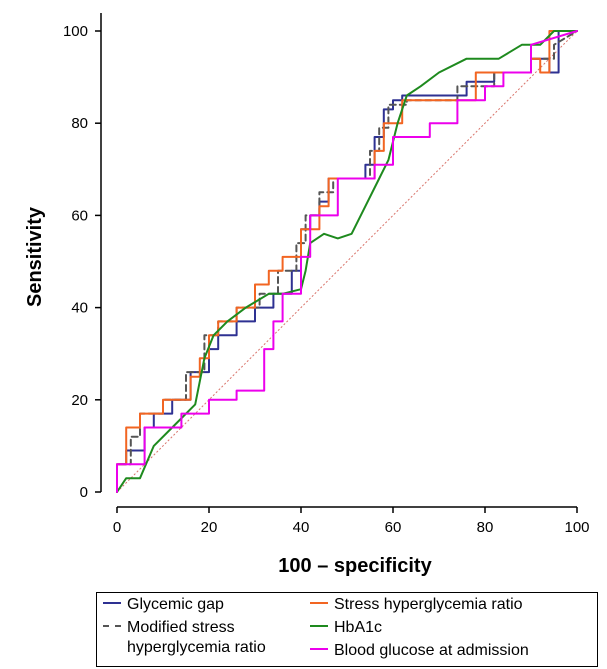 The height and width of the screenshot is (669, 607). What do you see at coordinates (428, 604) in the screenshot?
I see `legend-label: Stress hyperglycemia ratio` at bounding box center [428, 604].